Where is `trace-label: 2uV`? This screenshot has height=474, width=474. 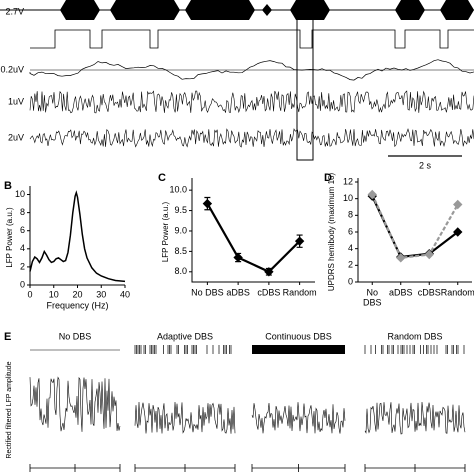 trace-label: 2uV is located at coordinates (16, 137).